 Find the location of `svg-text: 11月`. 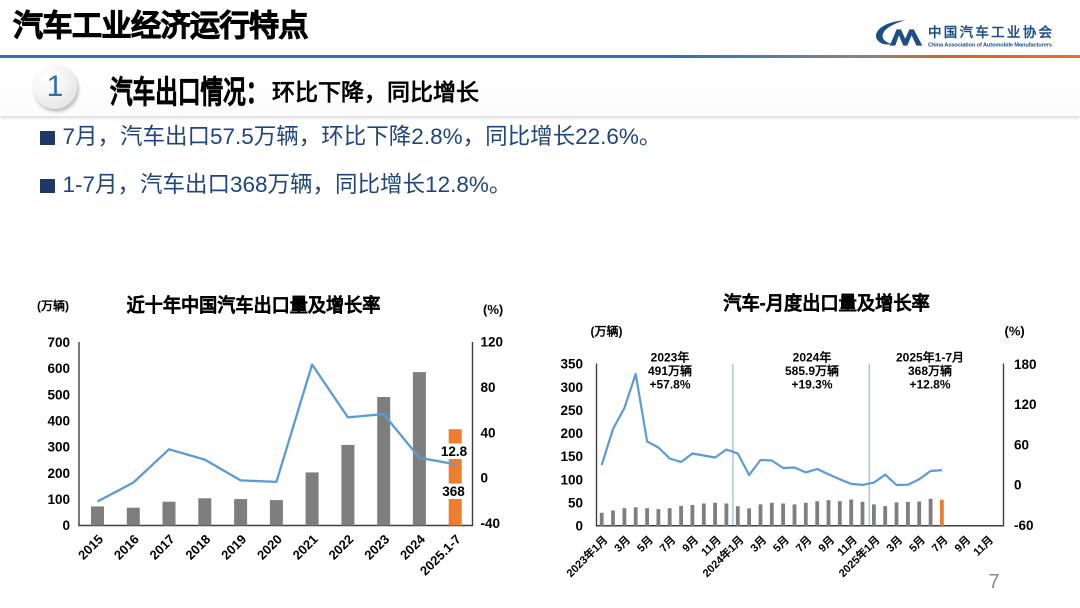

svg-text: 11月 is located at coordinates (983, 545).